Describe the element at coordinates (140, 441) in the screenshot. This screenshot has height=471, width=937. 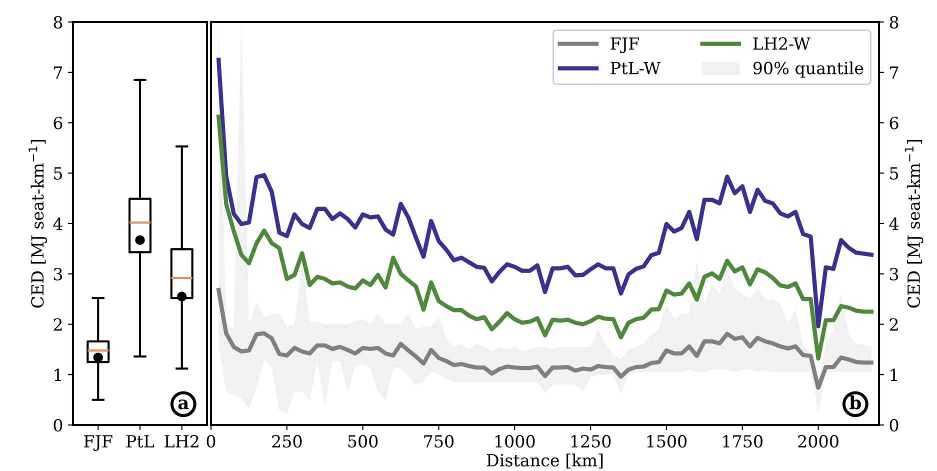
I see `x-tick-label: PtL` at that location.